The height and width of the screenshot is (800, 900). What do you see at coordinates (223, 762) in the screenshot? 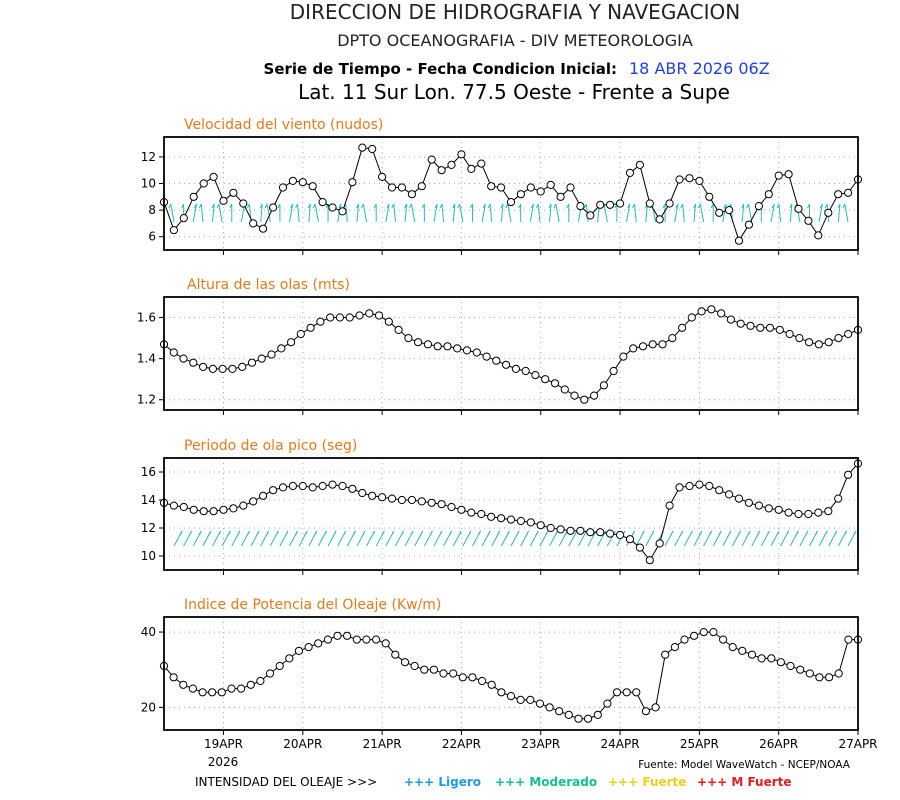
I see `x-axis-year: 2026` at bounding box center [223, 762].